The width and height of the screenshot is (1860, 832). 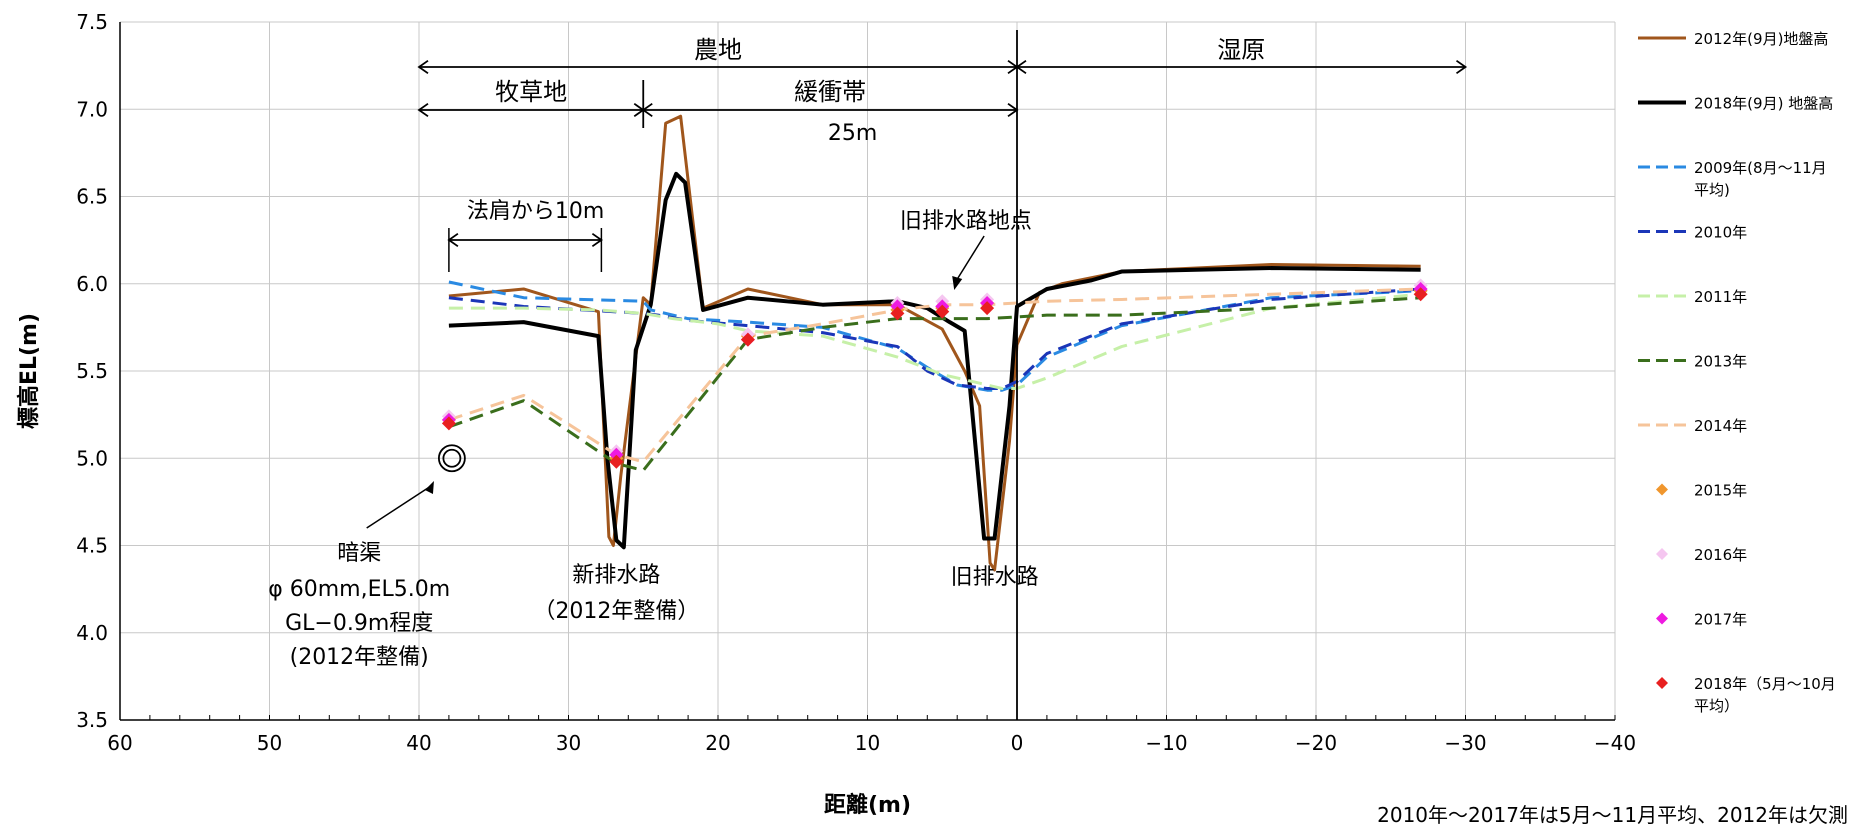 I want to click on label-kyuhaisui-point: 旧排水路地点, so click(x=966, y=221).